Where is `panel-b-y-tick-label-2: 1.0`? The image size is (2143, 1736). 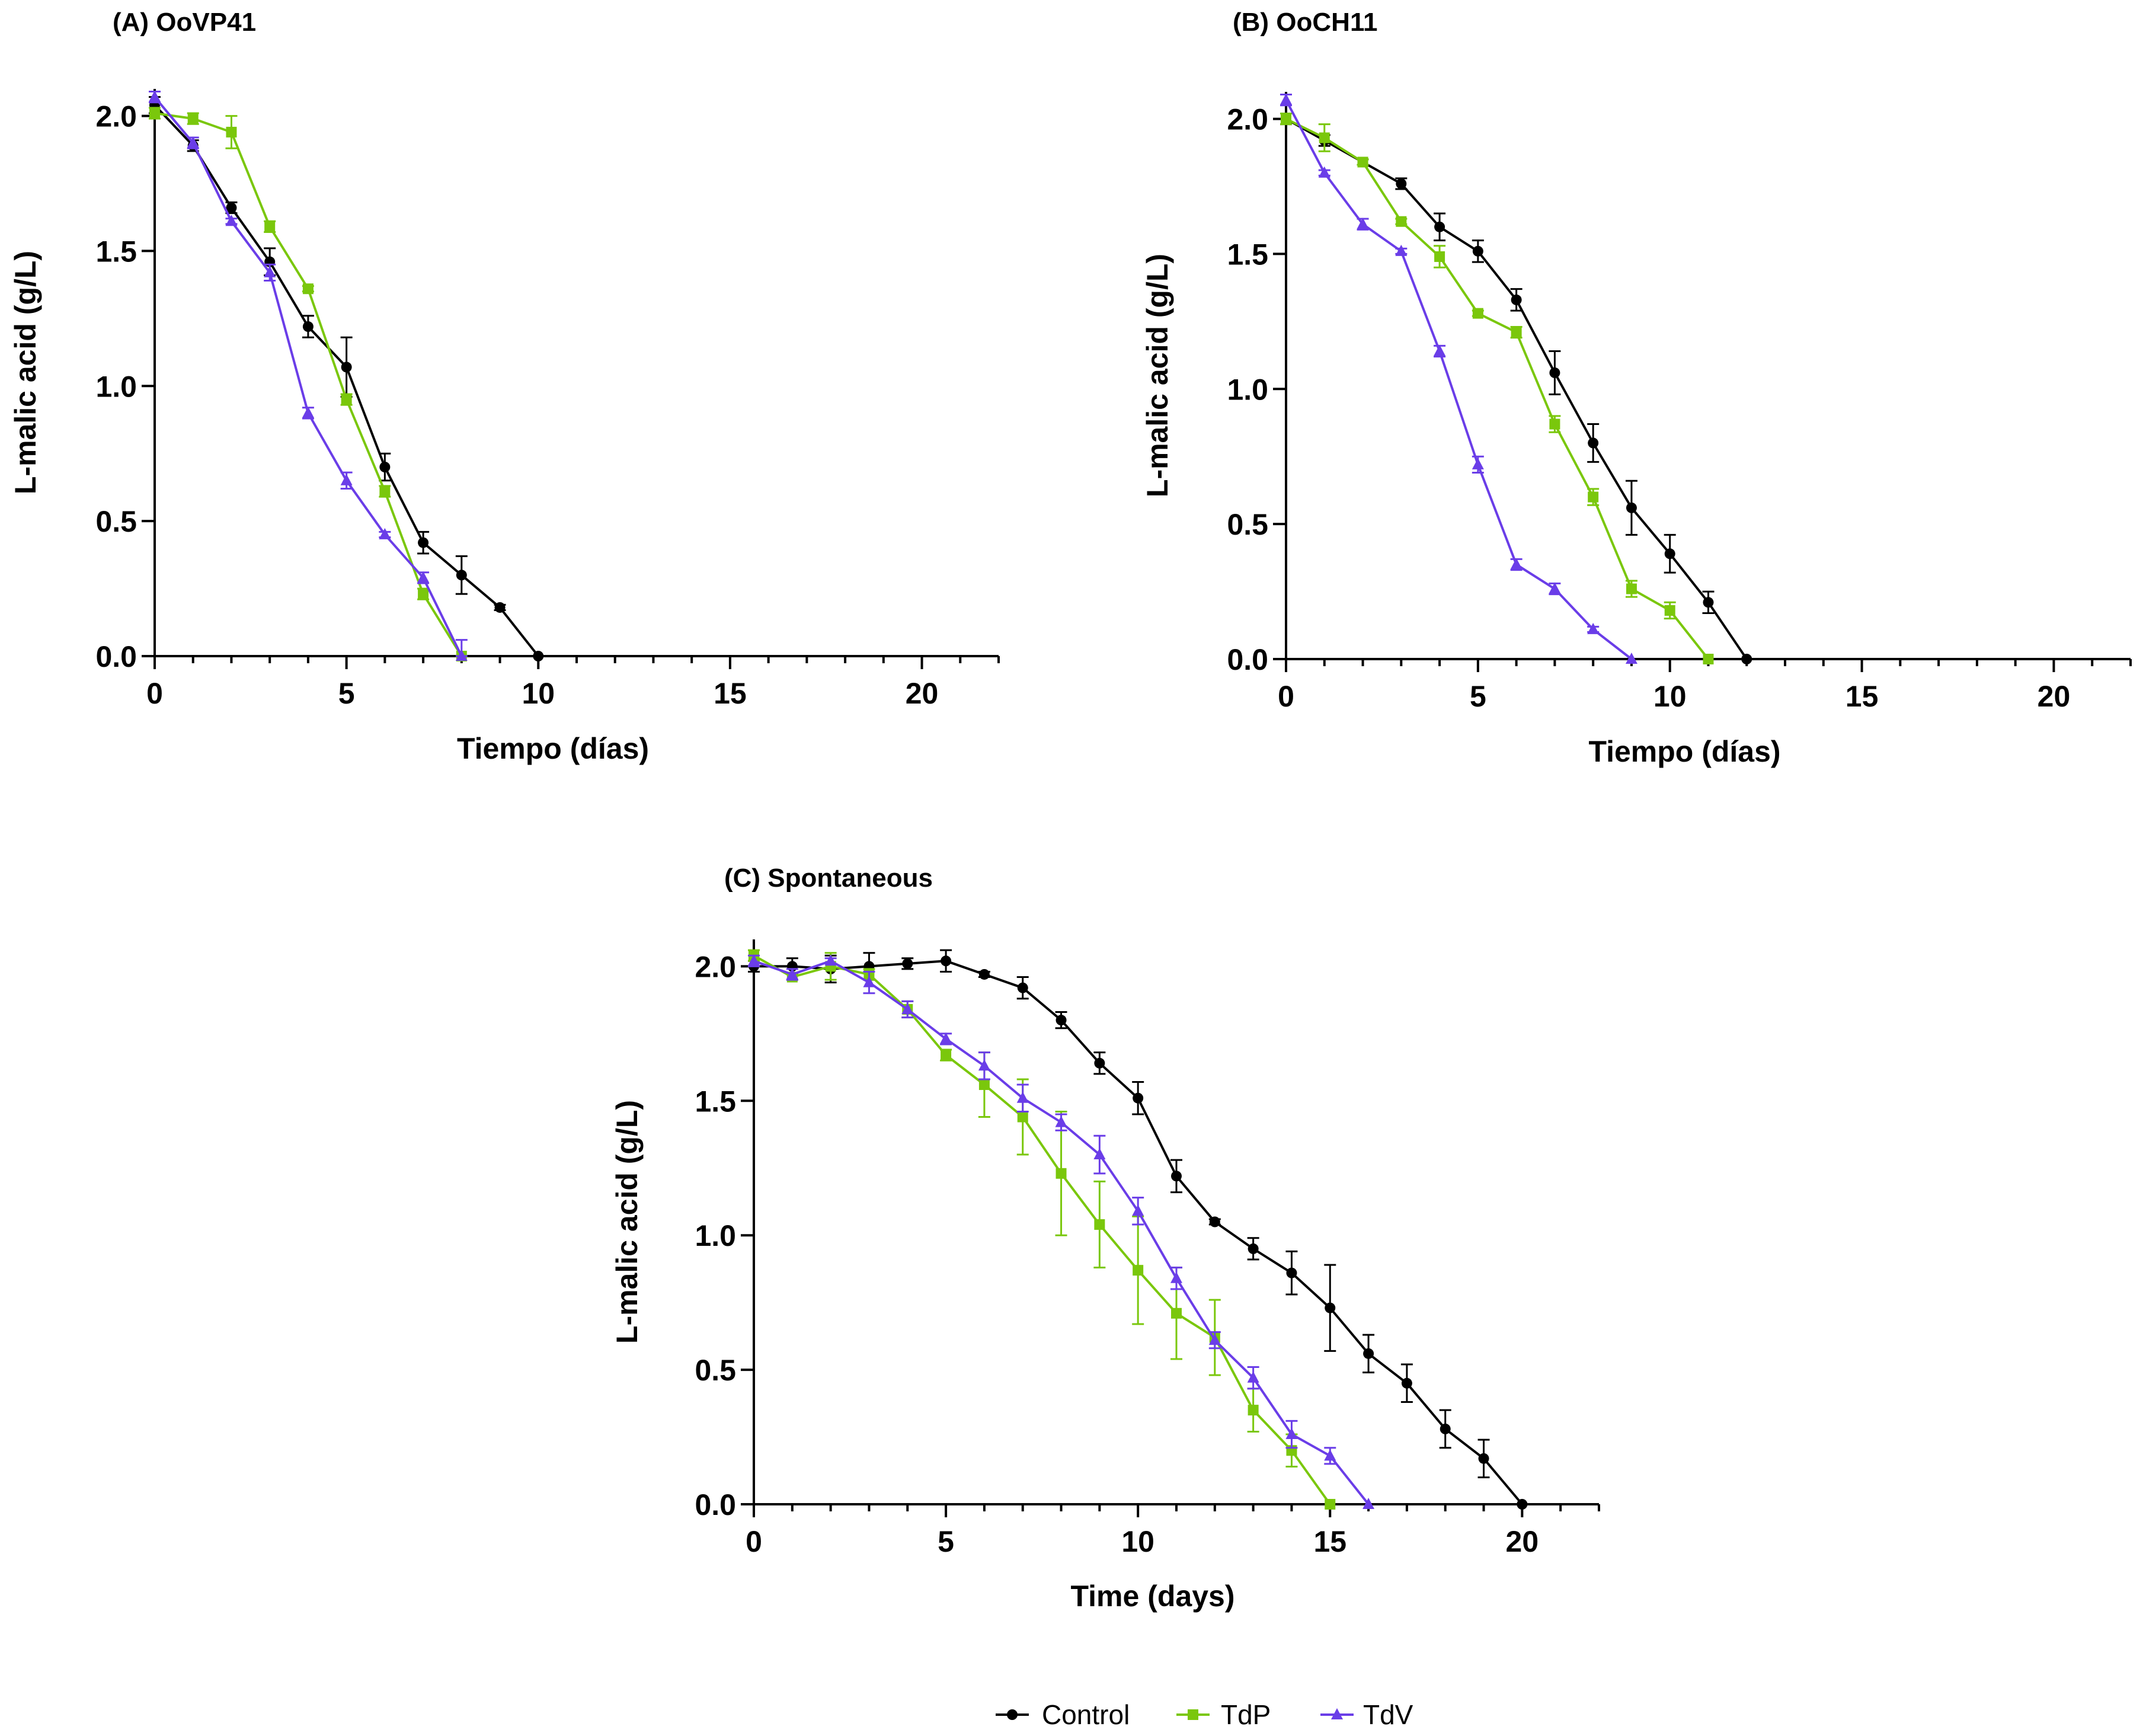 panel-b-y-tick-label-2: 1.0 is located at coordinates (1247, 389).